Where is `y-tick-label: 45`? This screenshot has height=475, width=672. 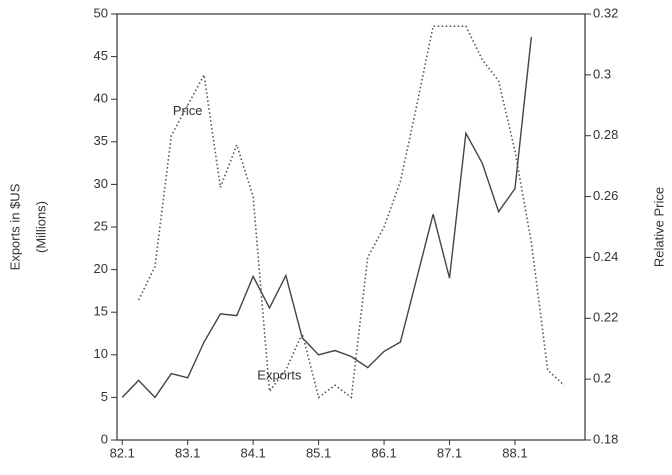
y-tick-label: 45 is located at coordinates (101, 55).